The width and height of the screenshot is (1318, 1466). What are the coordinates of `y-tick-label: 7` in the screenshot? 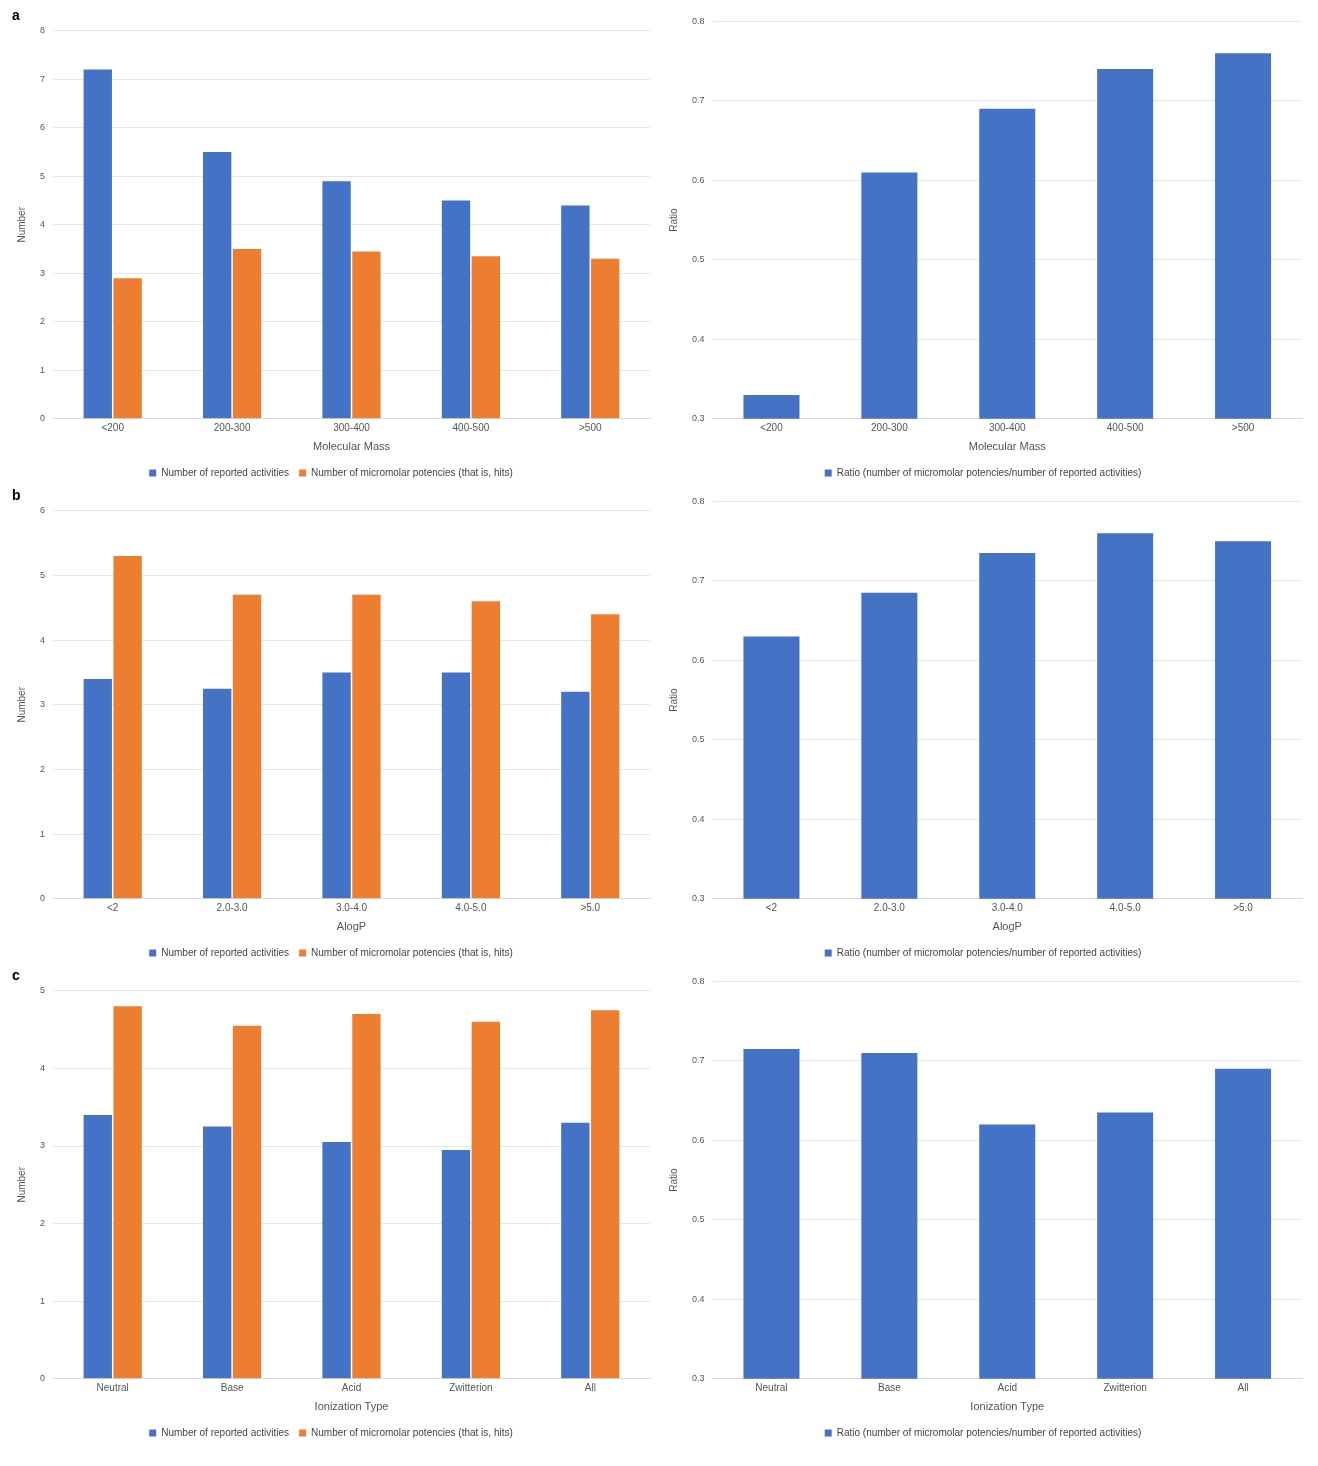 It's located at (42, 78).